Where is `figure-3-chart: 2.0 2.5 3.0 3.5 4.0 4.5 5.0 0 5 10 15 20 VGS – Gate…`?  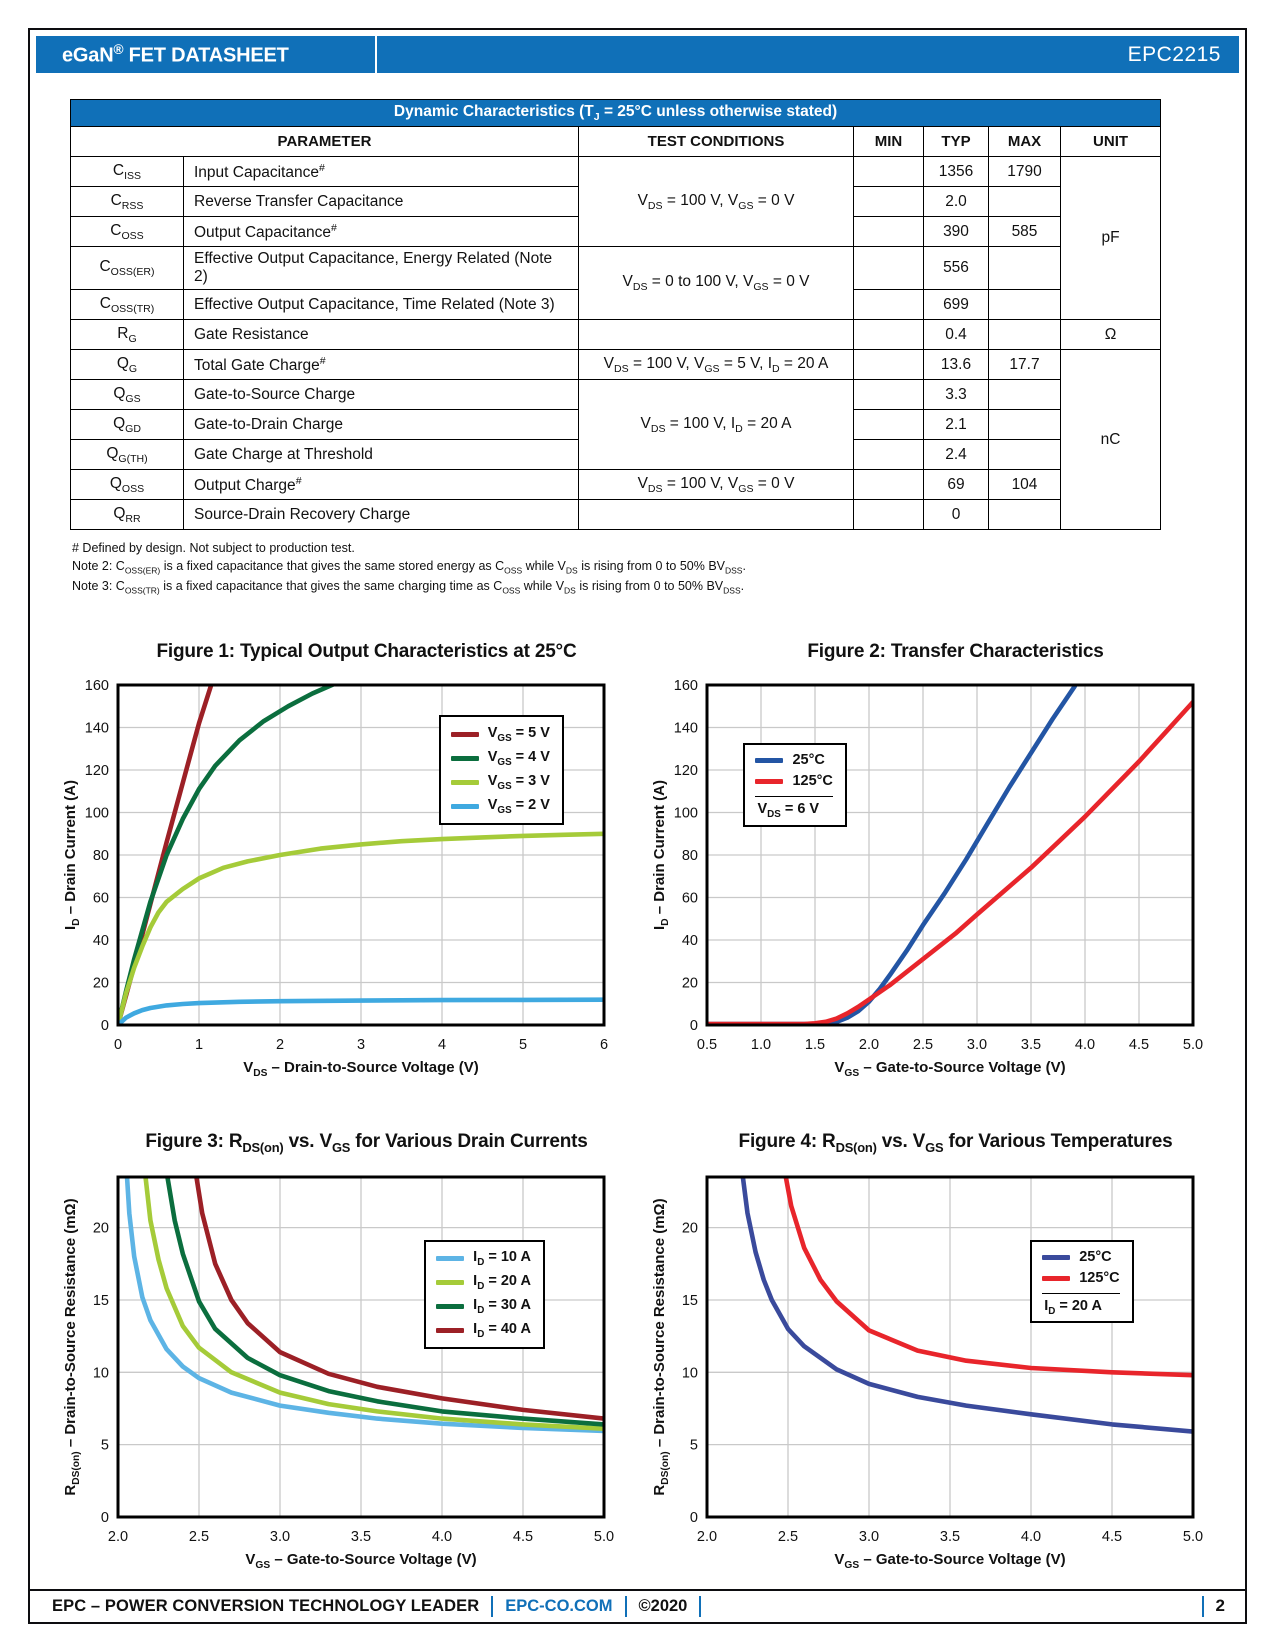 figure-3-chart: 2.0 2.5 3.0 3.5 4.0 4.5 5.0 0 5 10 15 20 VGS – Gate… is located at coordinates (343, 1377).